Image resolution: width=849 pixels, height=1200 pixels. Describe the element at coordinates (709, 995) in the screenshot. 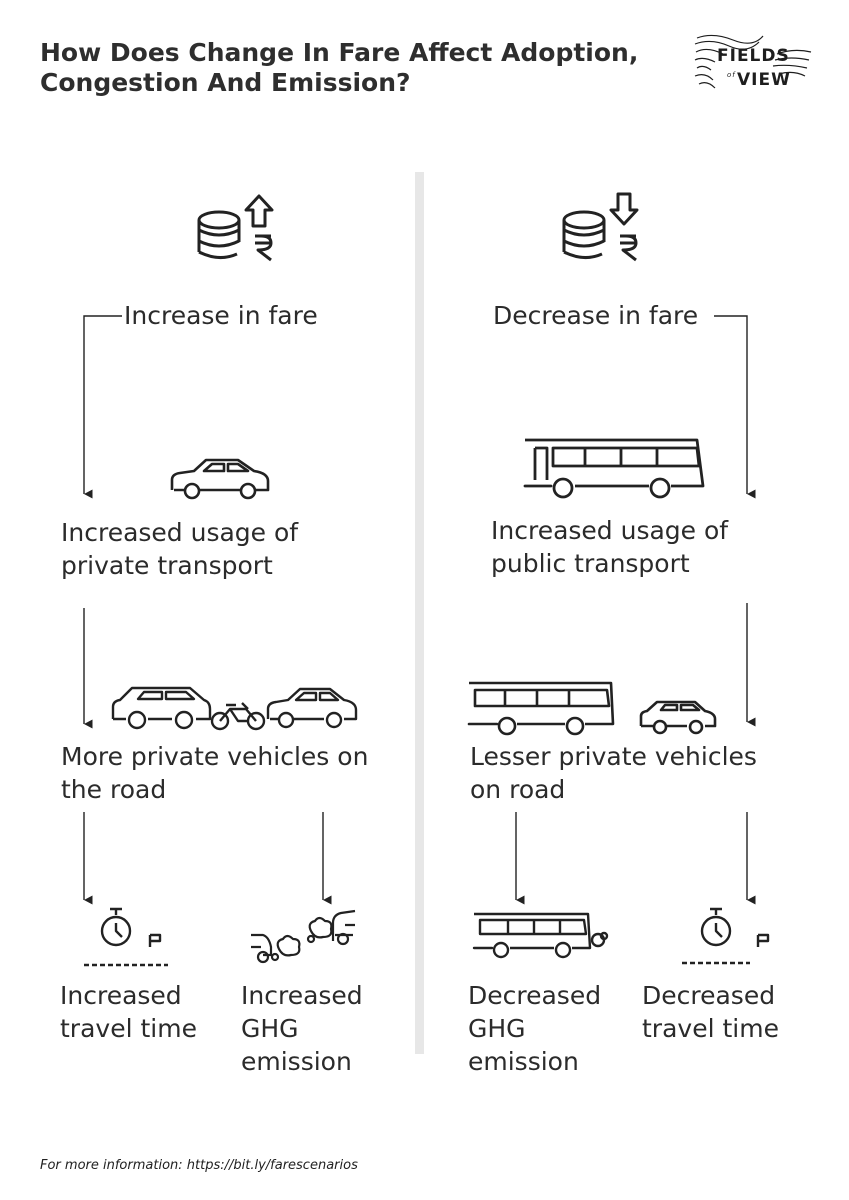

I see `decreased-travel-time-line-1: Decreased` at that location.